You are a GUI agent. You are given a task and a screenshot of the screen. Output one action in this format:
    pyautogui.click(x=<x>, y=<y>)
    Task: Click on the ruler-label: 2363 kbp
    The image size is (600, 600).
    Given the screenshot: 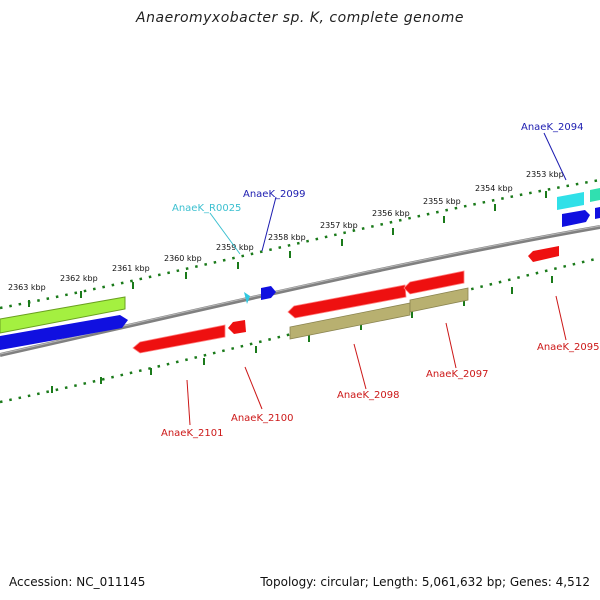 What is the action you would take?
    pyautogui.click(x=27, y=287)
    